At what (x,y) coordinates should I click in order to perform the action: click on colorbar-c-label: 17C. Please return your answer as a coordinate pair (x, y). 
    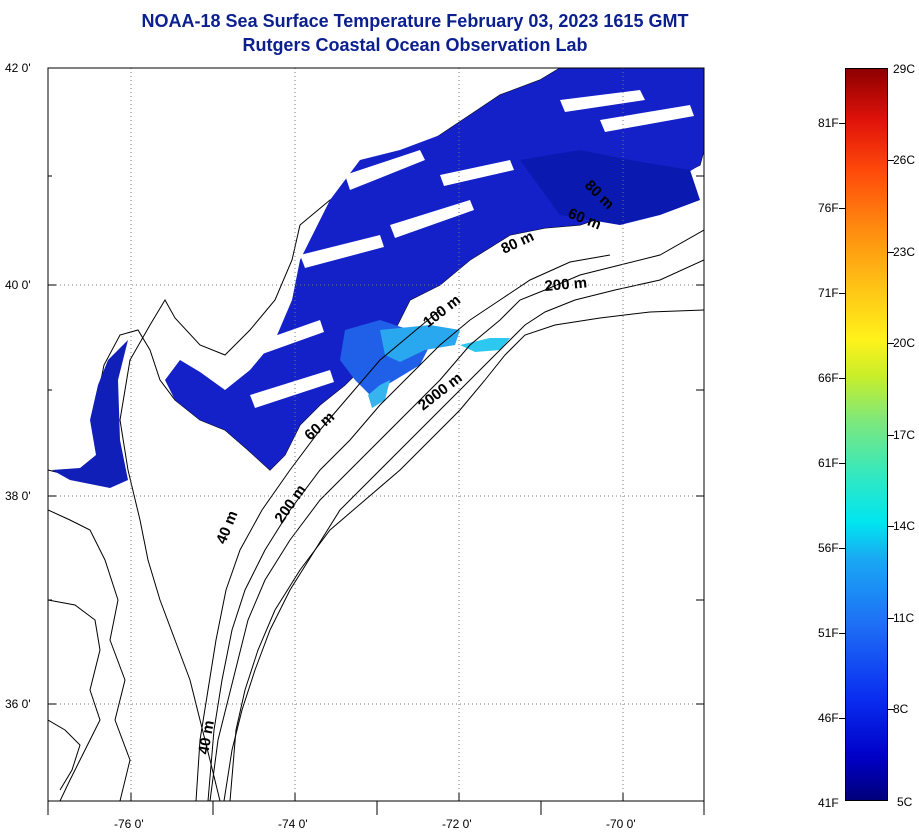
    Looking at the image, I should click on (904, 435).